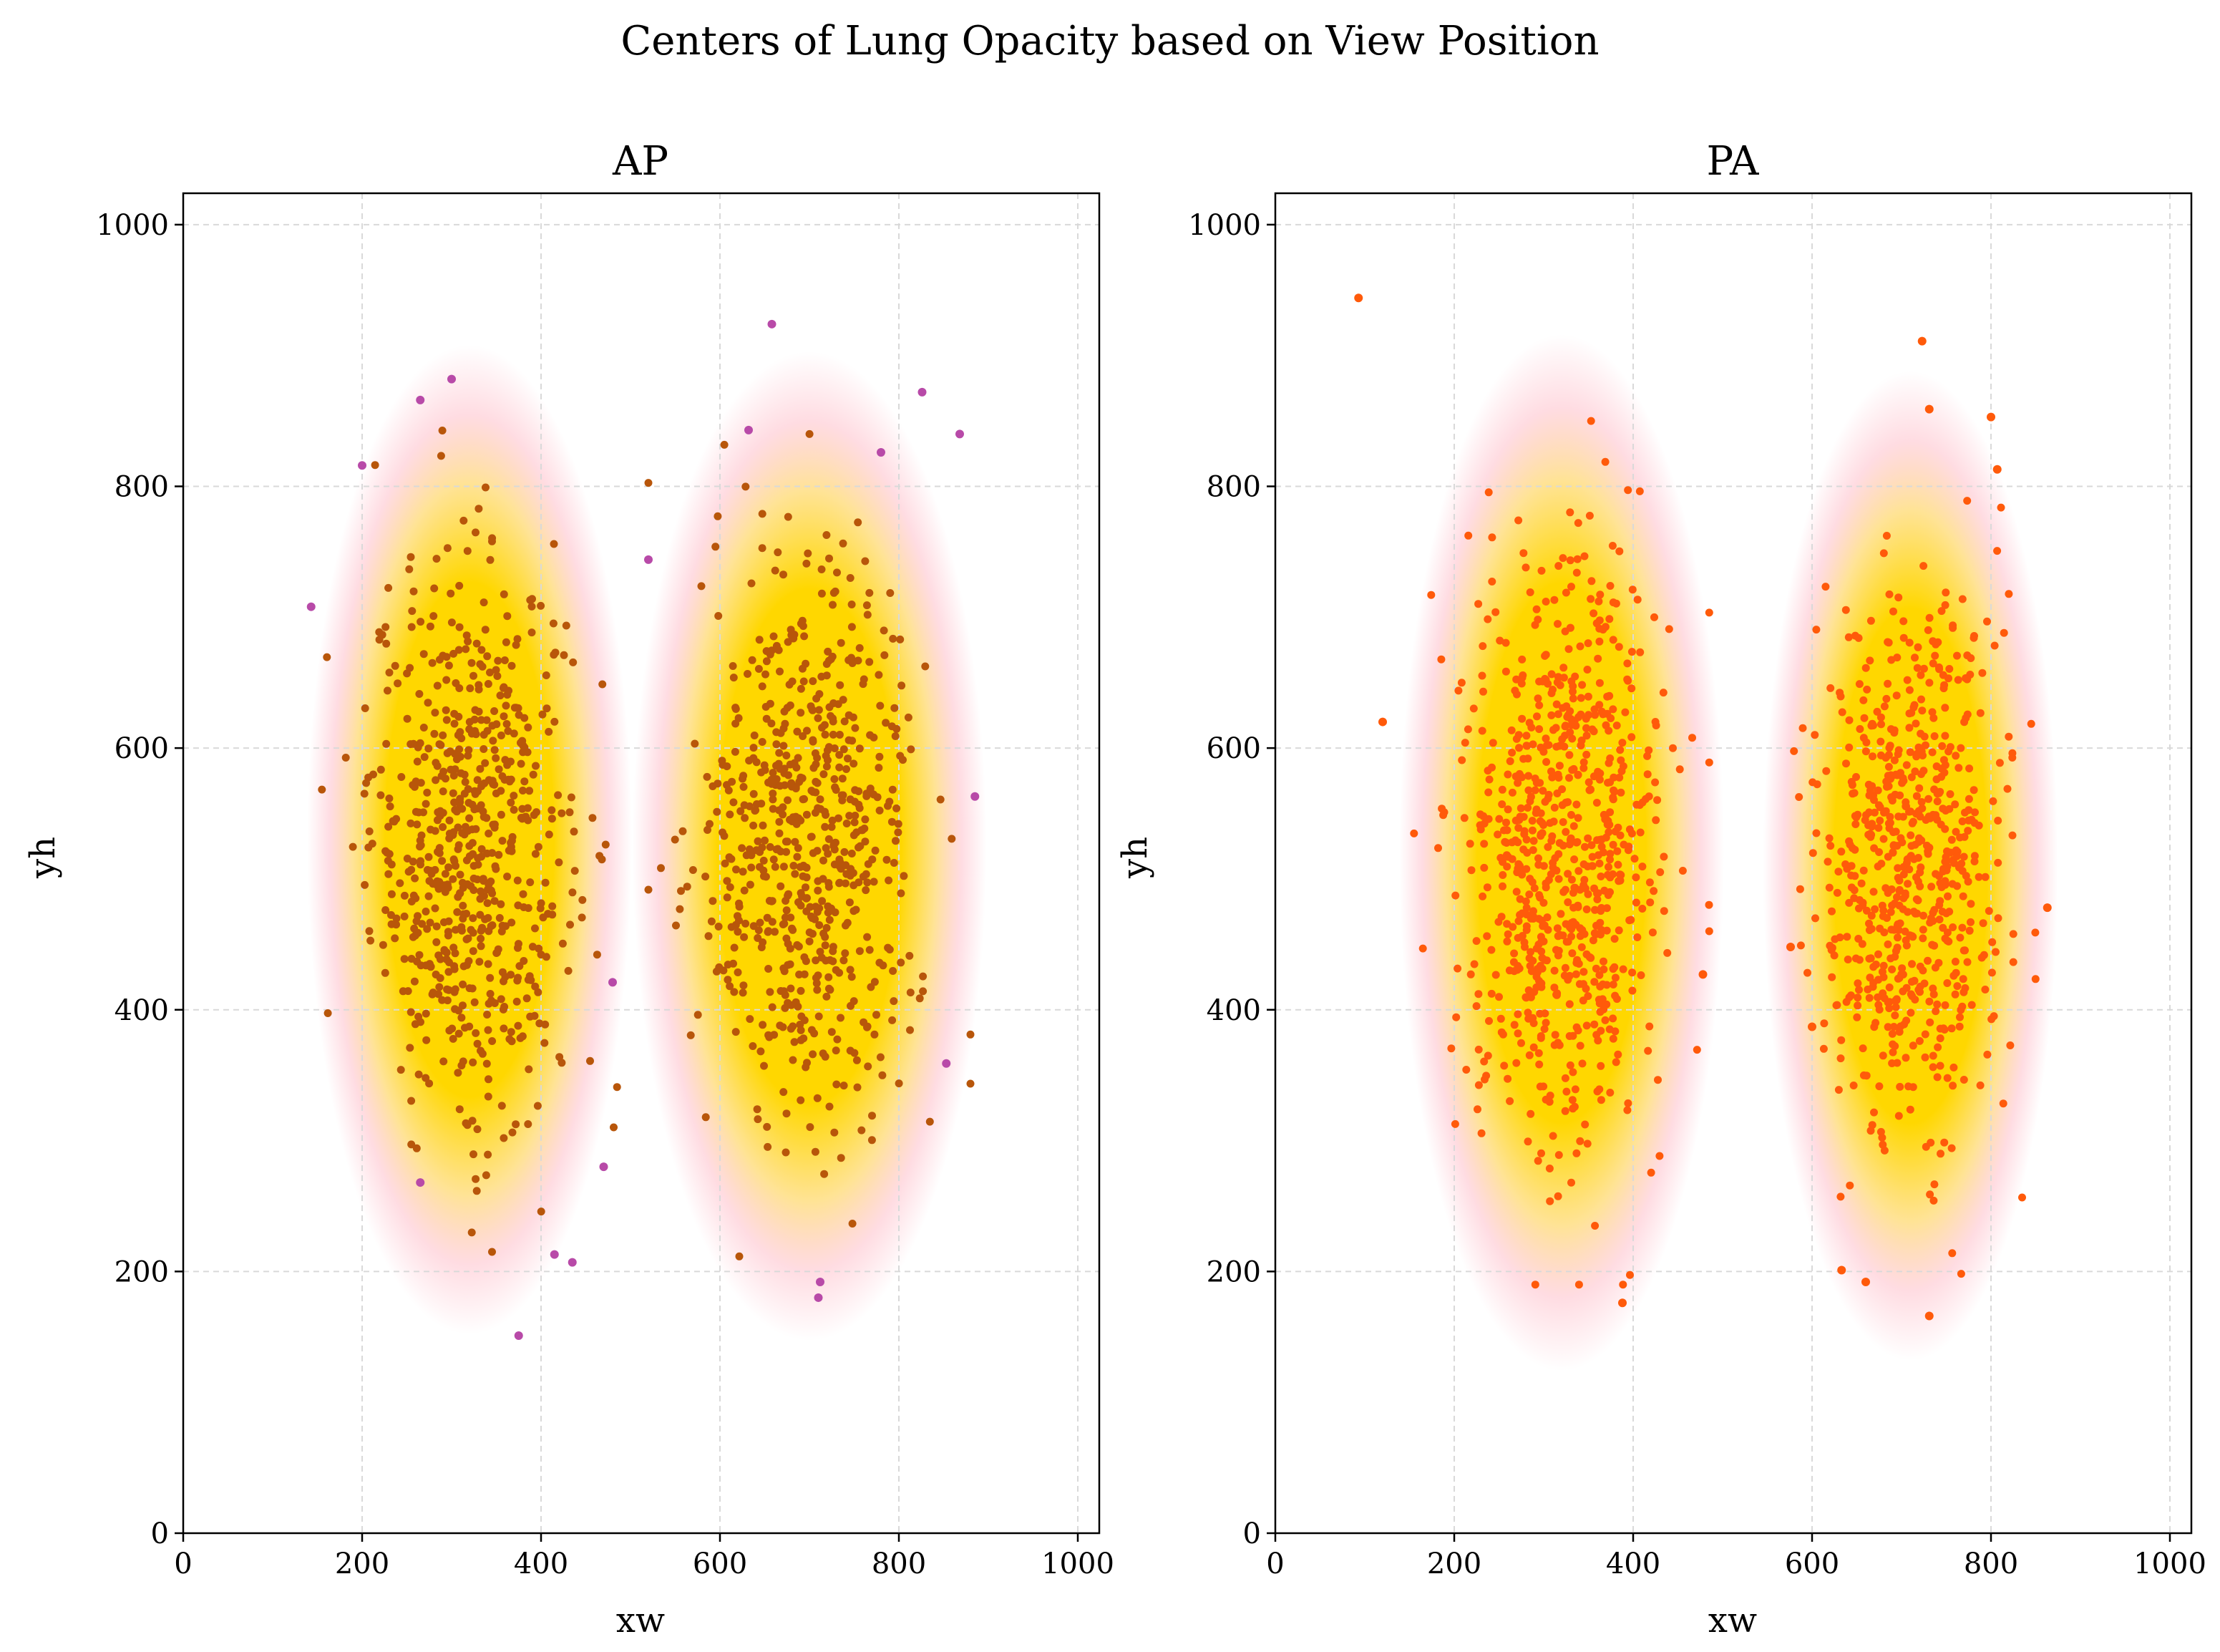 The height and width of the screenshot is (1652, 2220). What do you see at coordinates (809, 846) in the screenshot?
I see `density-region` at bounding box center [809, 846].